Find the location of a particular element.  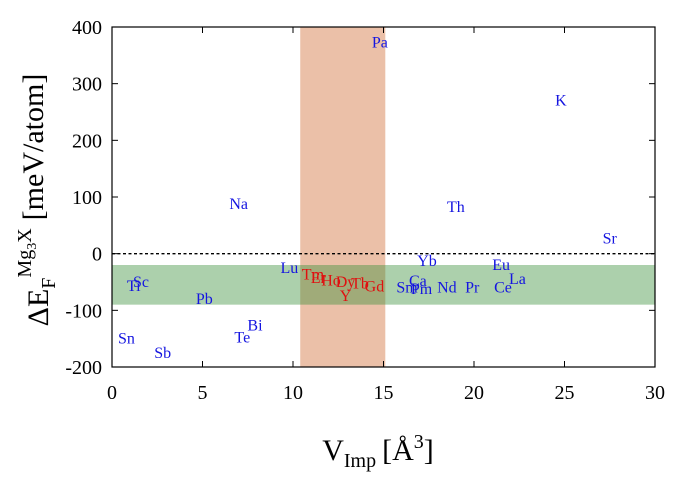

point-label-te: Te is located at coordinates (242, 338).